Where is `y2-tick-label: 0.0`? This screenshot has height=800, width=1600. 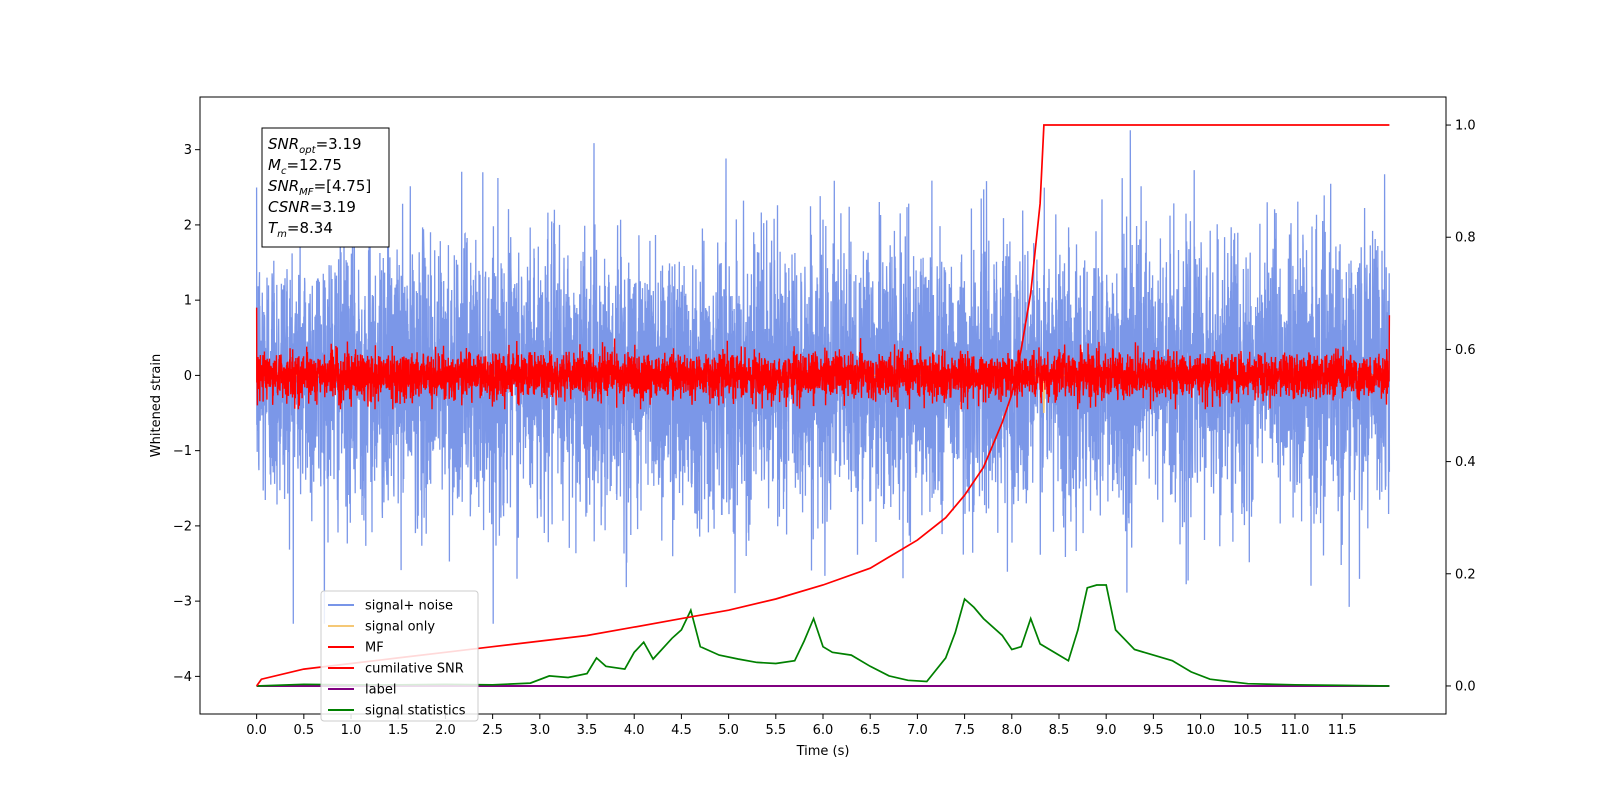
y2-tick-label: 0.0 is located at coordinates (1465, 686).